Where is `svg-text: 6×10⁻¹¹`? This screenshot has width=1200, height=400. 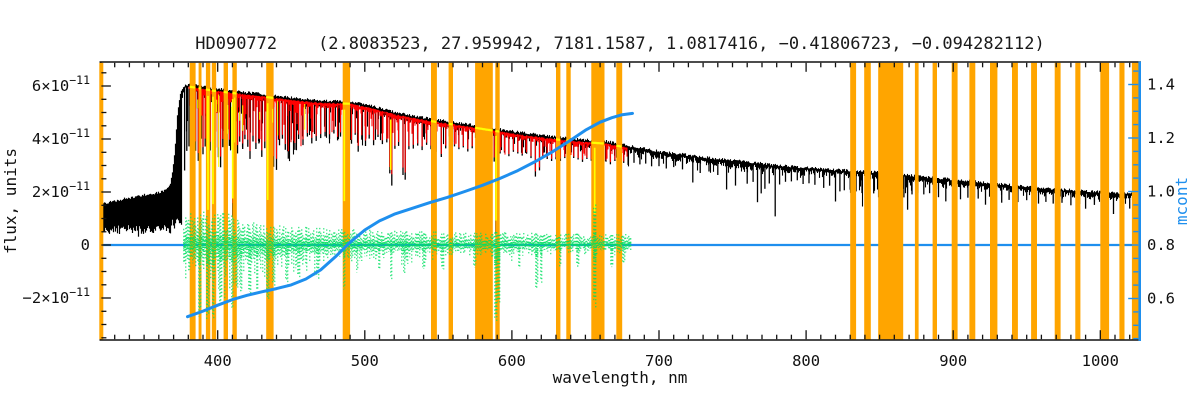
svg-text: 6×10⁻¹¹ is located at coordinates (61, 84).